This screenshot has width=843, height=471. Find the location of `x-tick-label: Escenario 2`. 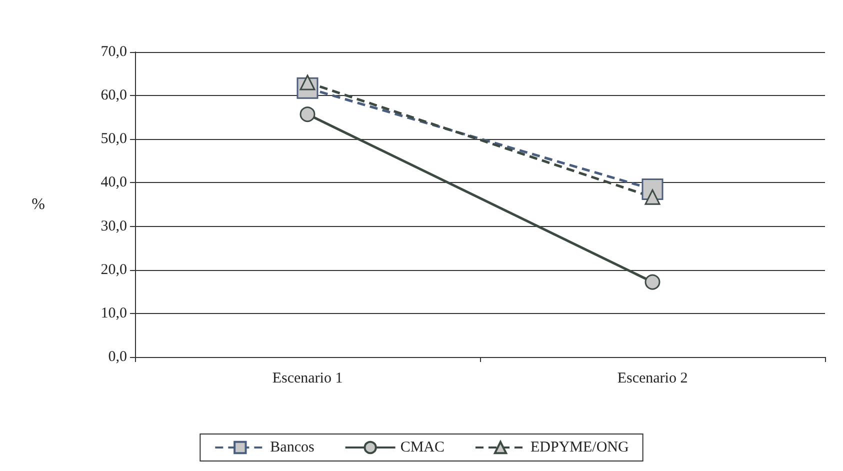

x-tick-label: Escenario 2 is located at coordinates (652, 378).